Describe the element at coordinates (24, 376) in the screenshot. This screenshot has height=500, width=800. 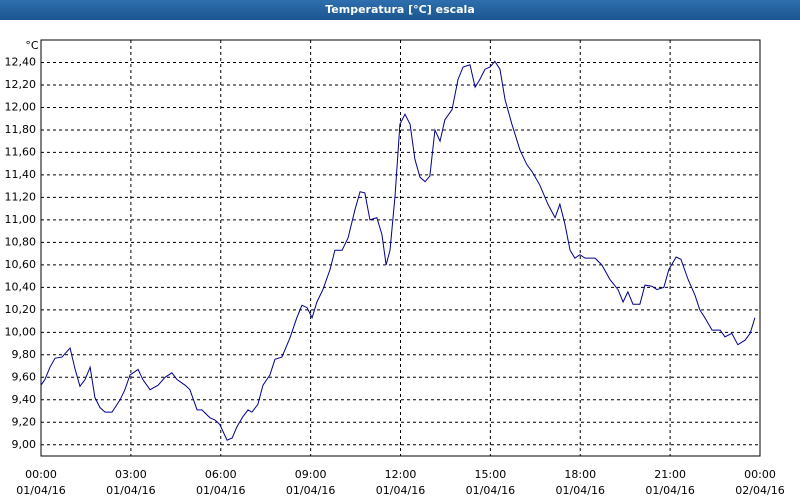
I see `y-tick-label: 9,60` at that location.